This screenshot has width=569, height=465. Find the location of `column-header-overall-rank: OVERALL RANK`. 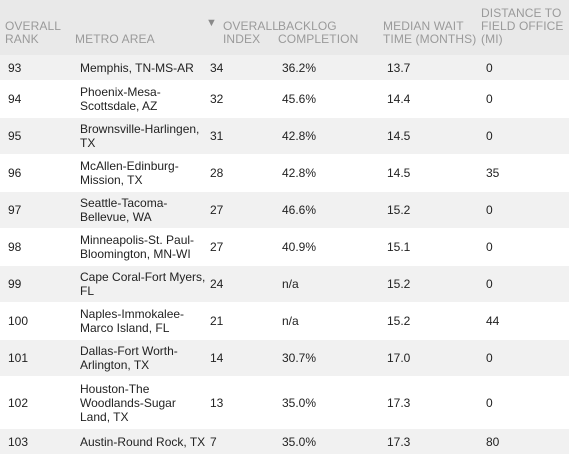

column-header-overall-rank: OVERALL RANK is located at coordinates (35, 27).